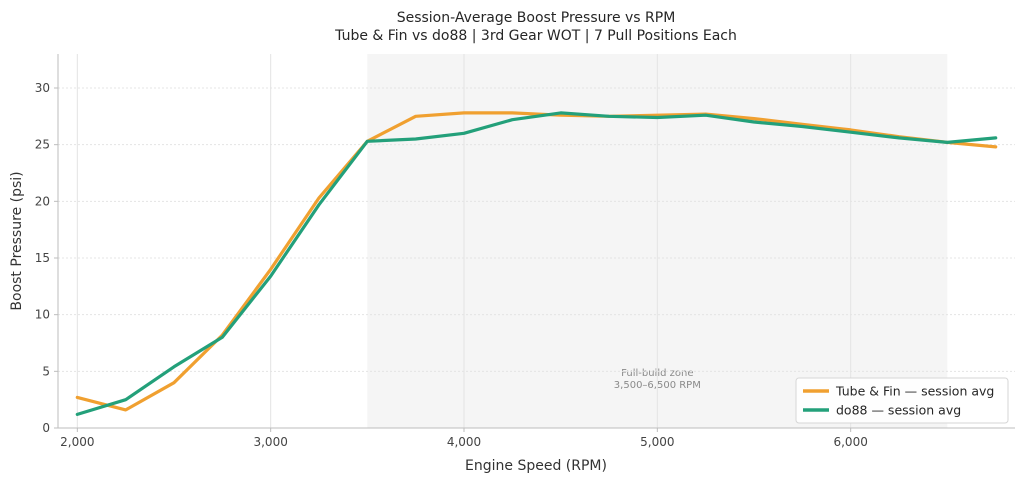  Describe the element at coordinates (536, 466) in the screenshot. I see `x-axis-label: Engine Speed (RPM)` at that location.